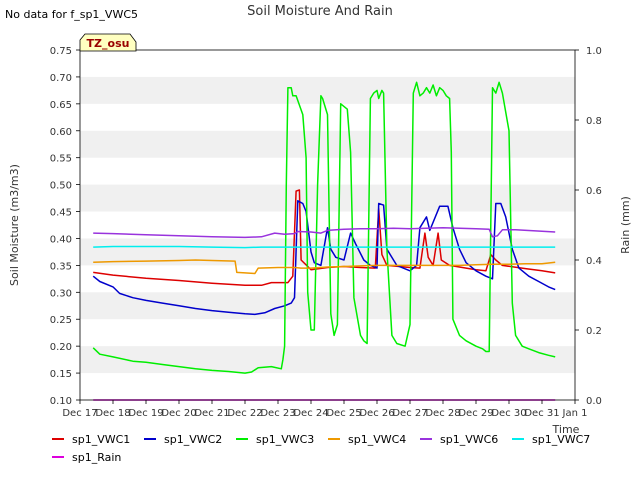  I want to click on legend-label-sp1_VWC7: sp1_VWC7, so click(561, 439).